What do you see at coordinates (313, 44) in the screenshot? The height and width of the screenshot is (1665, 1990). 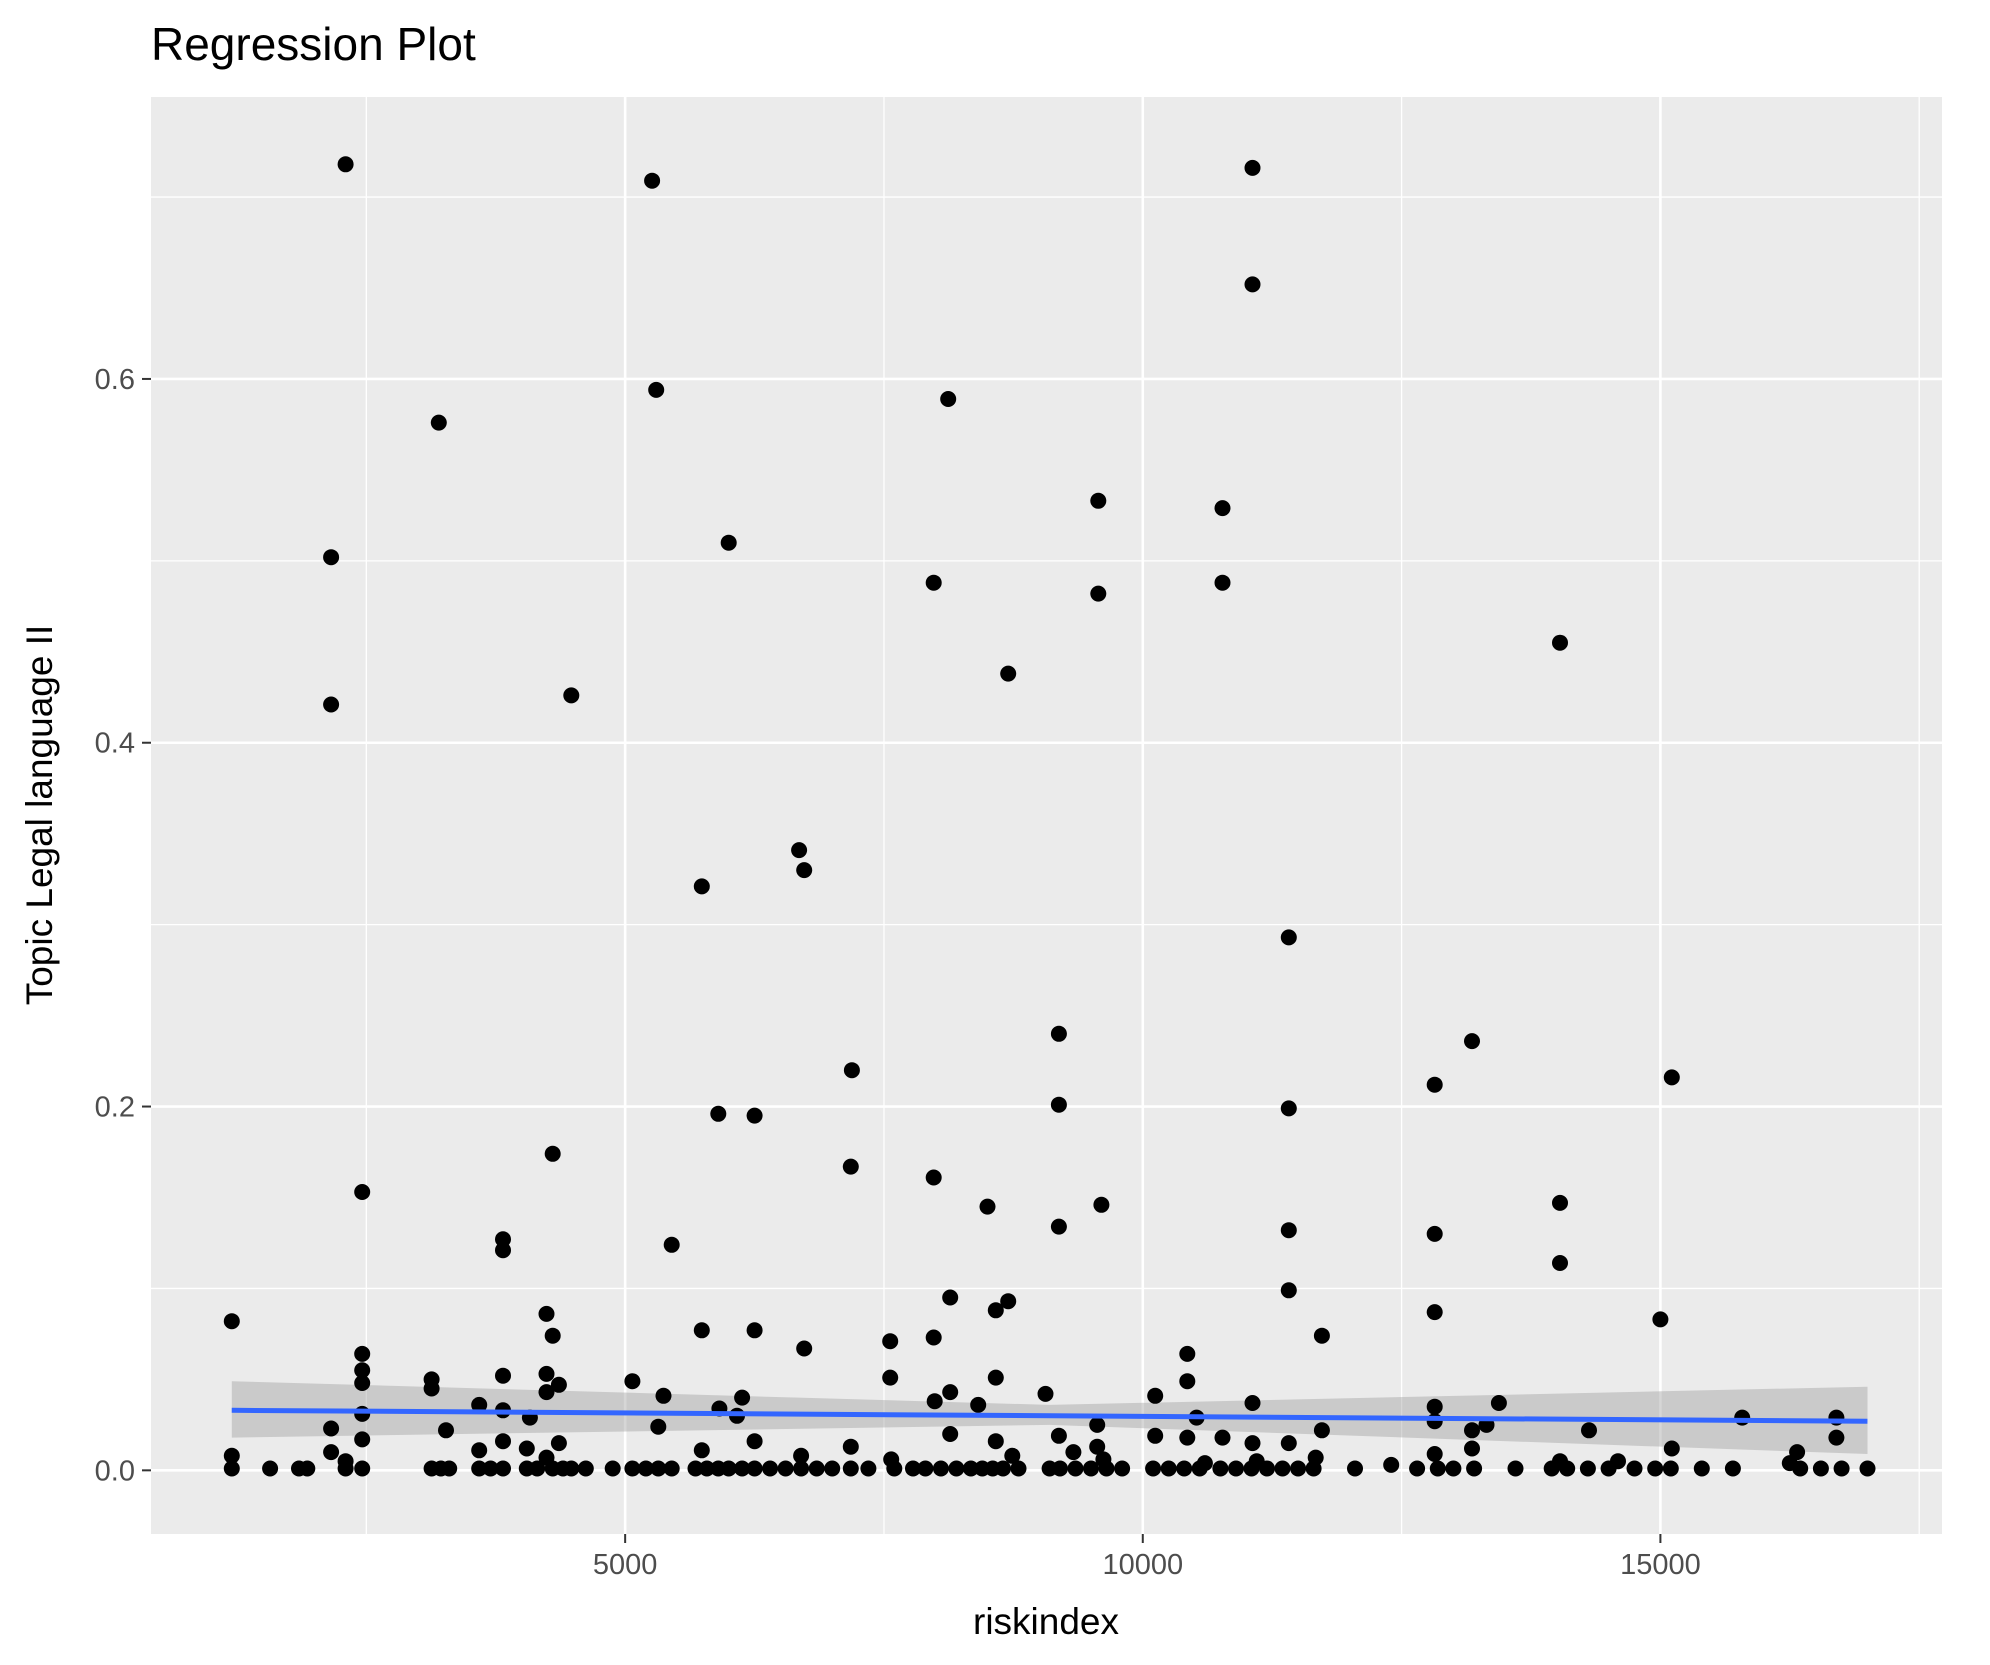 I see `chart-title: Regression Plot` at bounding box center [313, 44].